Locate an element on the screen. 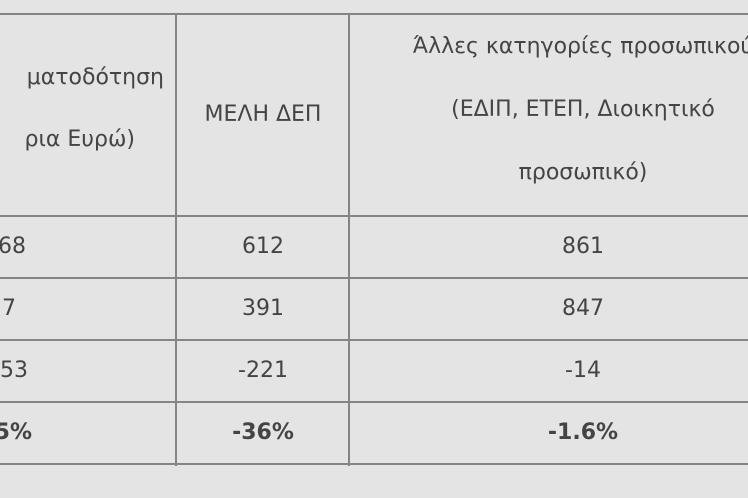 This screenshot has width=748, height=498. table-border-bottom is located at coordinates (374, 464).